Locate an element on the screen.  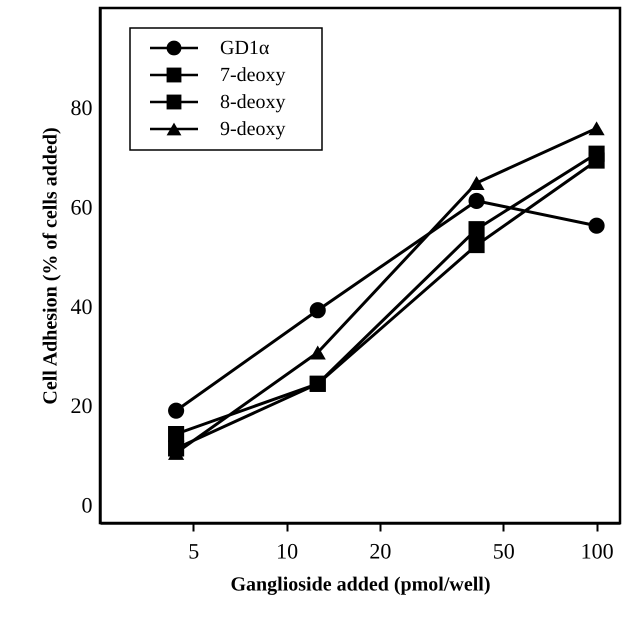
legend-label: 7-deoxy is located at coordinates (253, 75).